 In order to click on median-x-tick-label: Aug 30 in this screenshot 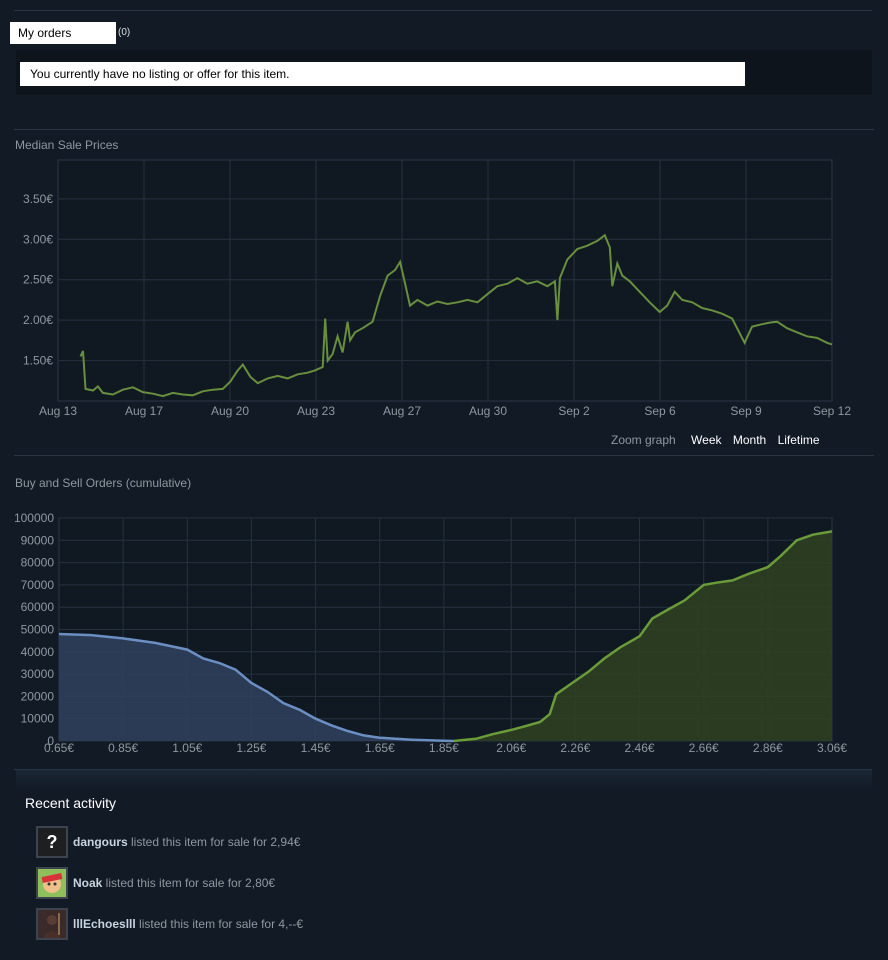, I will do `click(488, 411)`.